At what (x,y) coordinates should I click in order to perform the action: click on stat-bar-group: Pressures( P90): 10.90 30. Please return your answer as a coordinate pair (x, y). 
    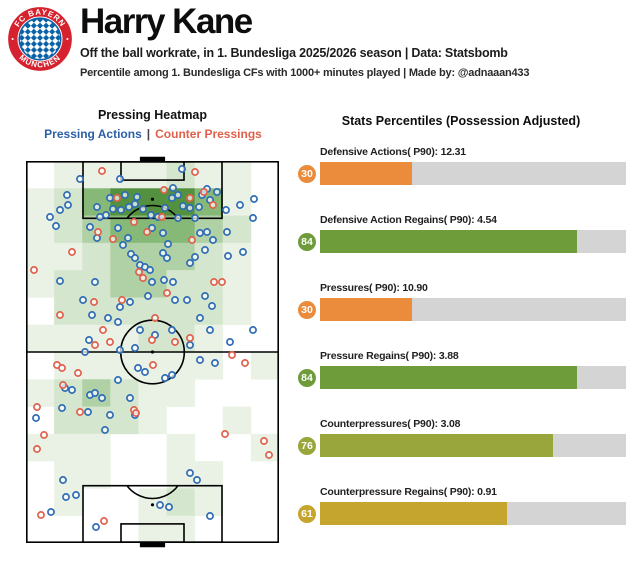
    Looking at the image, I should click on (461, 301).